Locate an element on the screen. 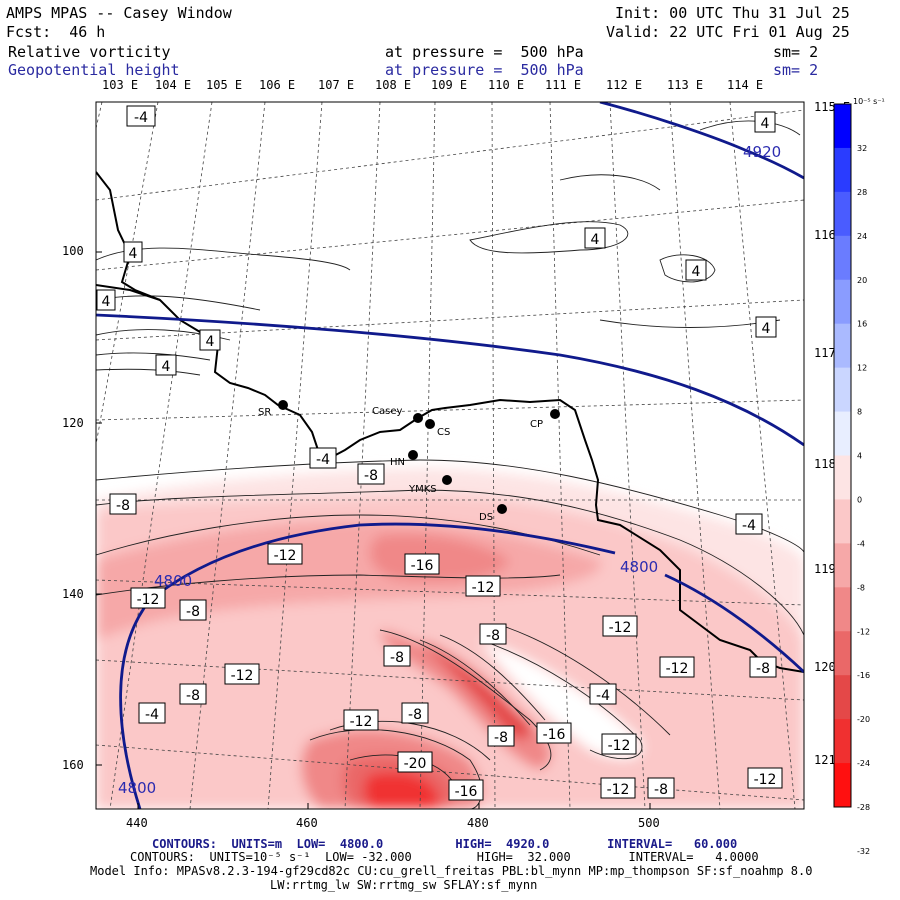 The height and width of the screenshot is (900, 900). height-label: 4920 is located at coordinates (762, 152).